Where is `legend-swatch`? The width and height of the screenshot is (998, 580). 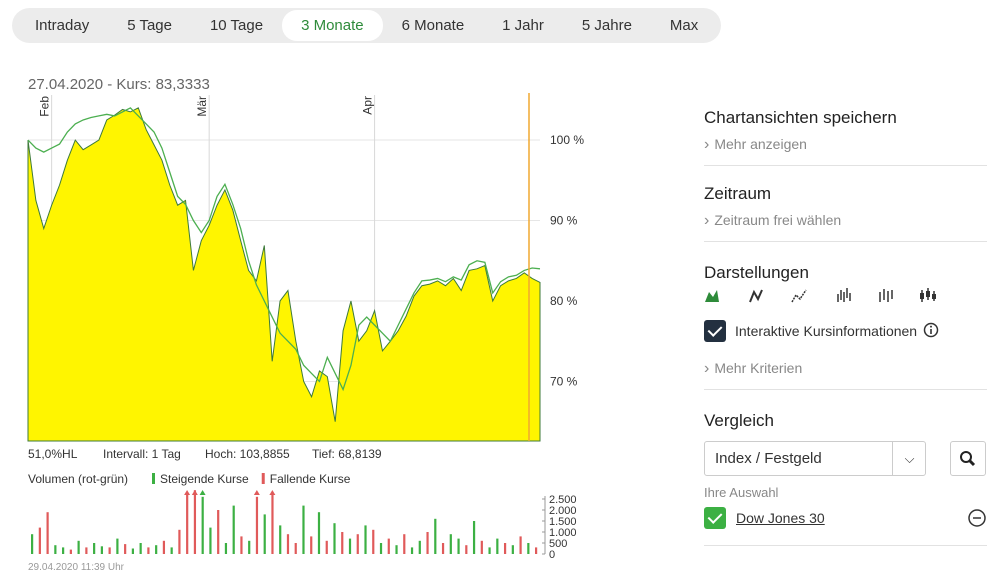 legend-swatch is located at coordinates (263, 478).